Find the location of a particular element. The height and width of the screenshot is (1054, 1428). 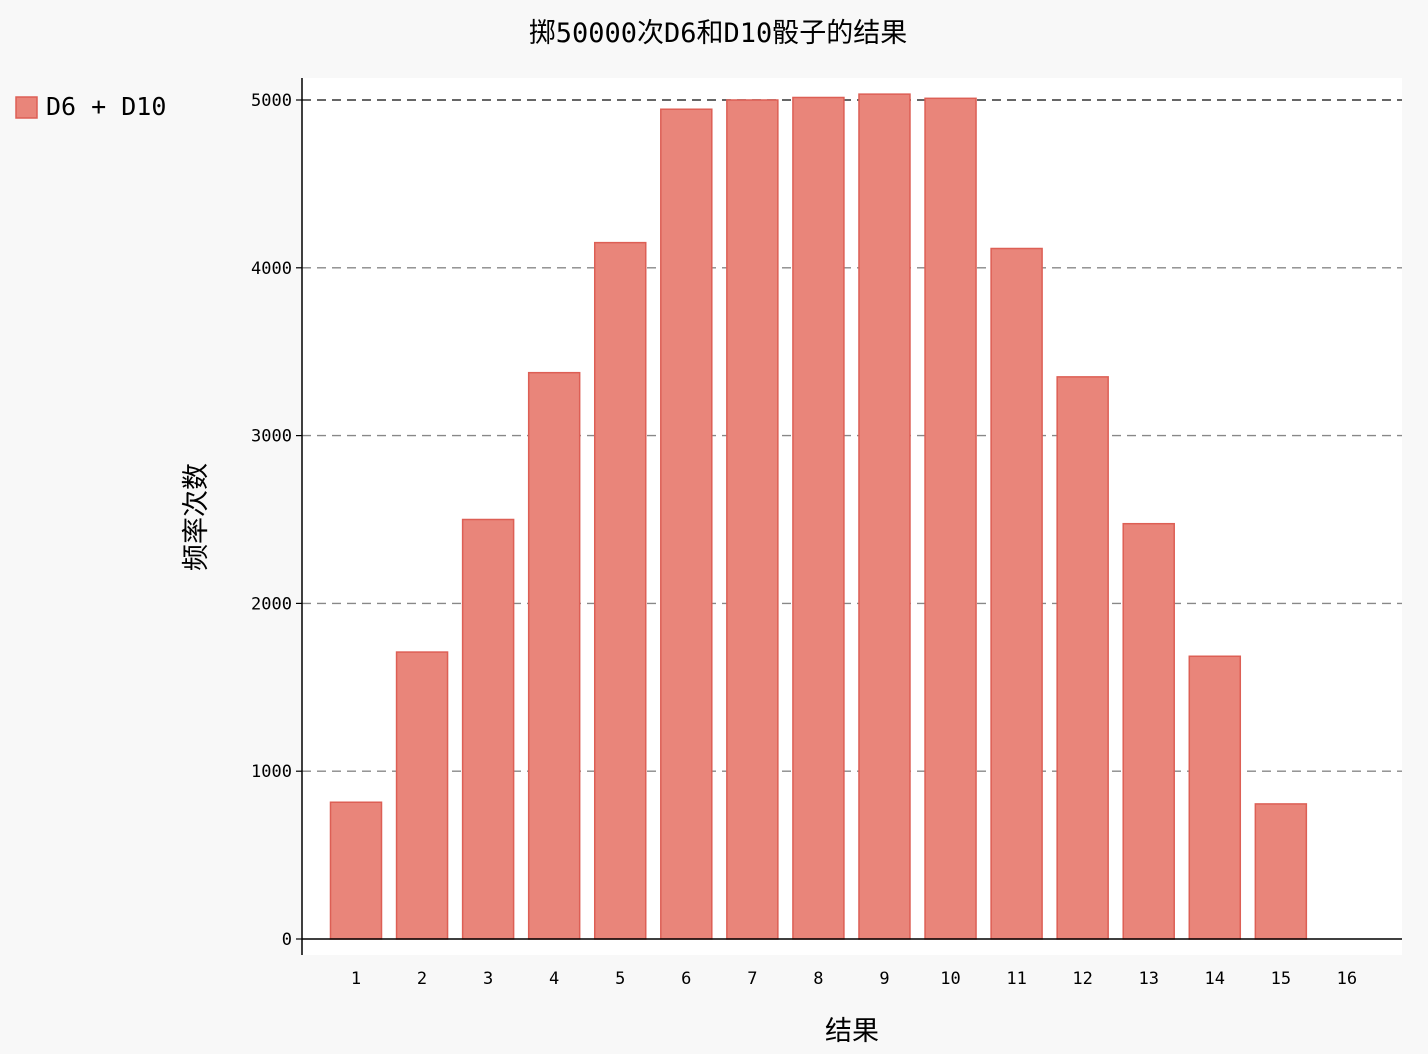

x-tick-label: 2 is located at coordinates (422, 979).